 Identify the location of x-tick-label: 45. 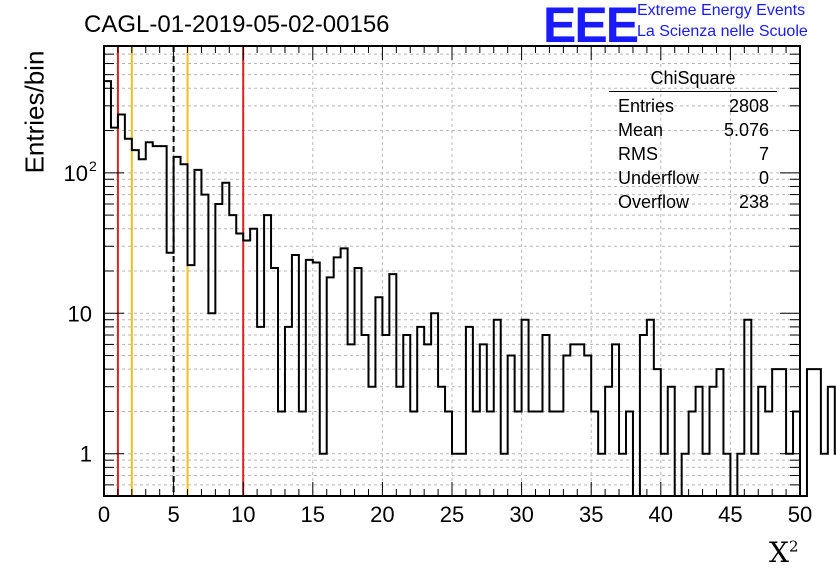
(730, 514).